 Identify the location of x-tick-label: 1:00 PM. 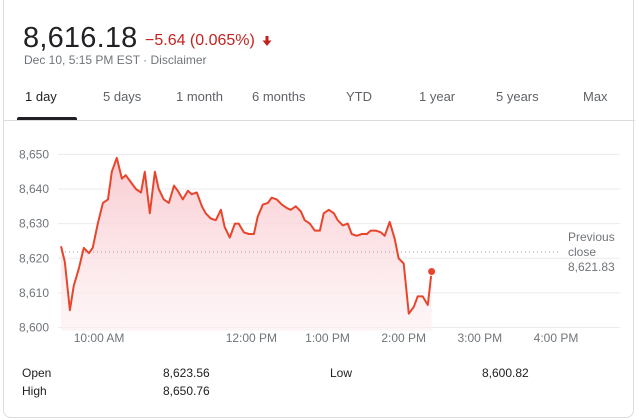
(327, 338).